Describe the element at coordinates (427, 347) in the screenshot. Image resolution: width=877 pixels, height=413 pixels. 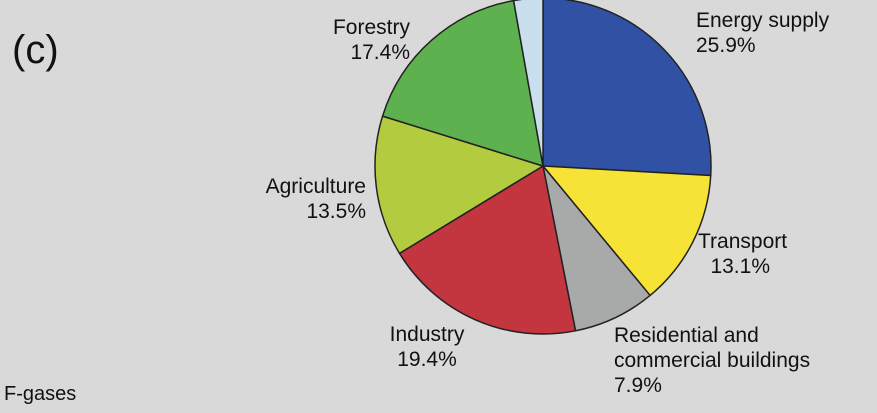
I see `slice-label-industry: Industry 19.4%` at that location.